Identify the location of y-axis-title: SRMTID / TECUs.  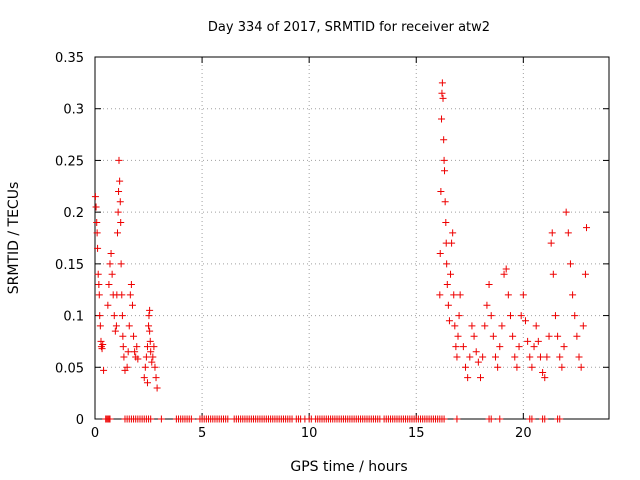
(14, 238).